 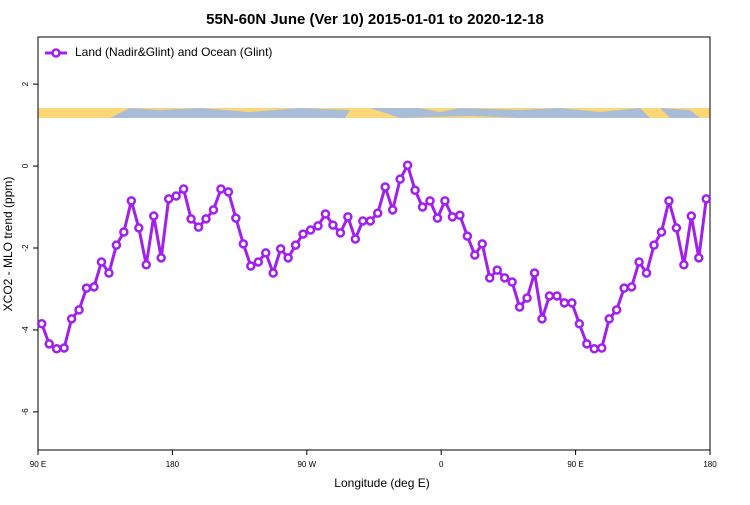 What do you see at coordinates (56, 53) in the screenshot?
I see `legend-marker` at bounding box center [56, 53].